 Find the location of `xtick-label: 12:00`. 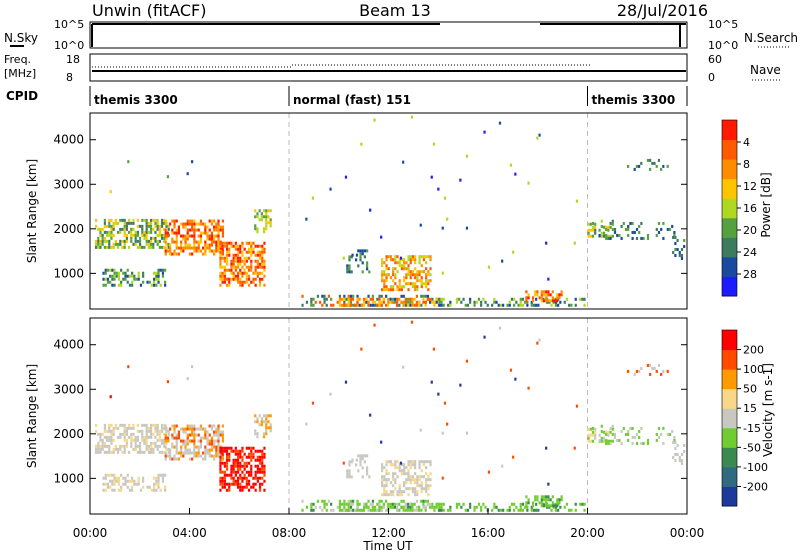

xtick-label: 12:00 is located at coordinates (388, 533).